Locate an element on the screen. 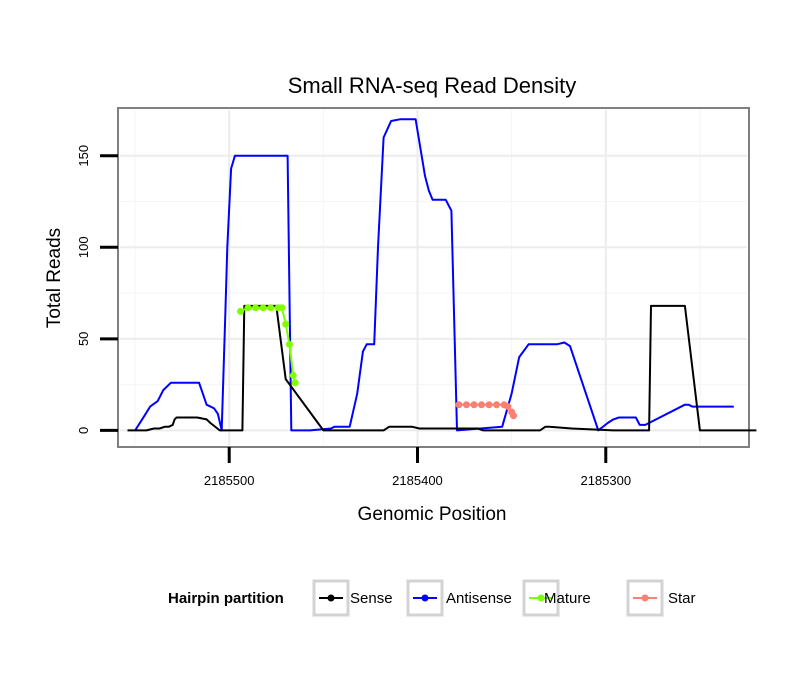 The image size is (810, 690). legend-dot-antisense is located at coordinates (425, 598).